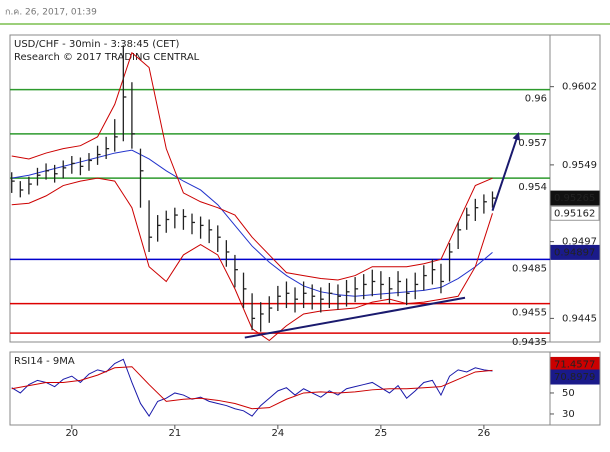 Image resolution: width=610 pixels, height=452 pixels. What do you see at coordinates (529, 342) in the screenshot?
I see `level-label: 0.9435` at bounding box center [529, 342].